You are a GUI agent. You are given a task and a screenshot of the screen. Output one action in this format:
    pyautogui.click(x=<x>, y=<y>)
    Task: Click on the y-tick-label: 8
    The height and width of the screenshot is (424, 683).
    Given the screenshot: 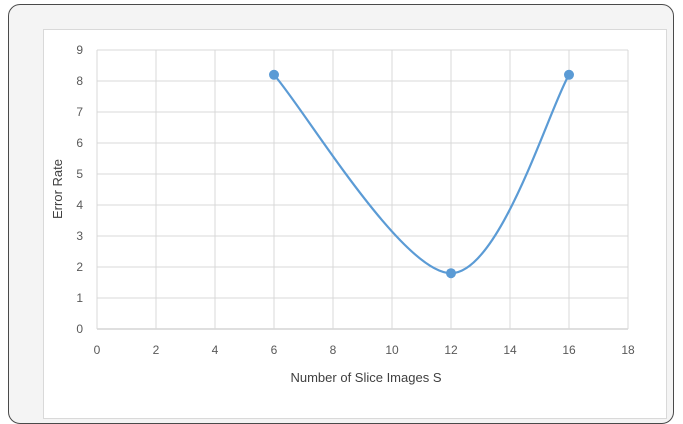 What is the action you would take?
    pyautogui.click(x=79, y=81)
    